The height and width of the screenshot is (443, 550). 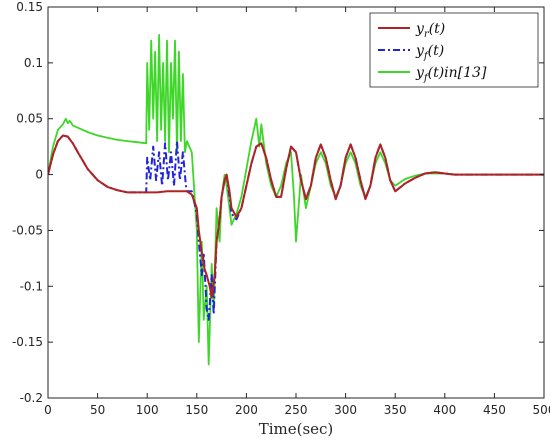 What do you see at coordinates (296, 429) in the screenshot?
I see `x-axis-label: Time(sec)` at bounding box center [296, 429].